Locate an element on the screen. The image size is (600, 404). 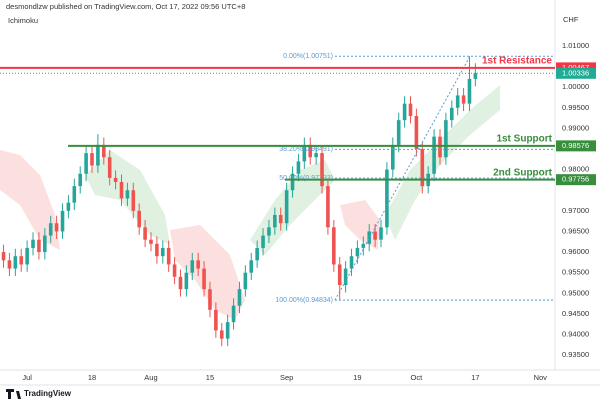
y-tick-label: 0.96500 is located at coordinates (575, 230).